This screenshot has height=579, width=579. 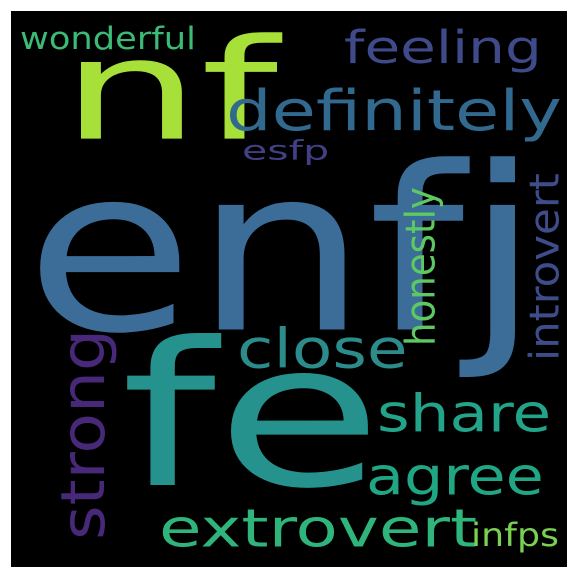 I want to click on word-honestly: honestly, so click(x=420, y=266).